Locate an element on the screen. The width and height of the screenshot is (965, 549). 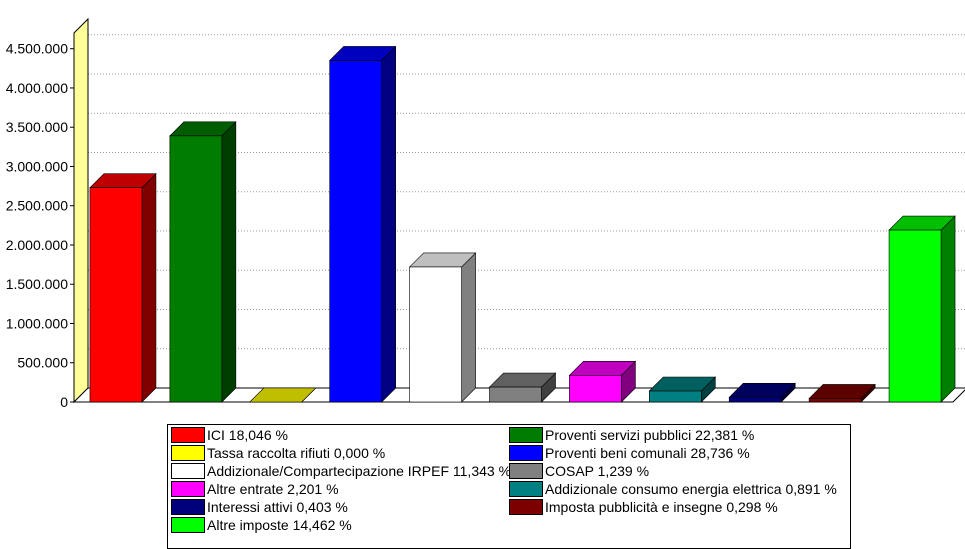
legend-item: Altre entrate 2,201 % is located at coordinates (255, 489).